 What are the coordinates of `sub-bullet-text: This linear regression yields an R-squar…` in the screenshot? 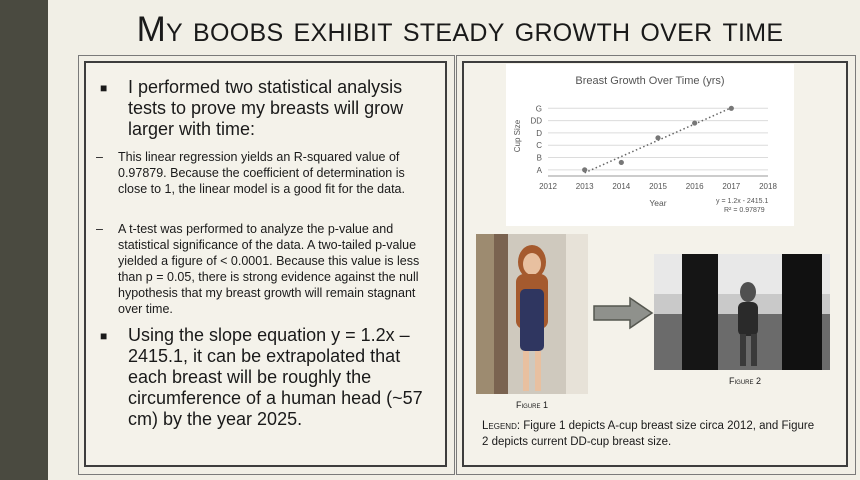 It's located at (261, 173).